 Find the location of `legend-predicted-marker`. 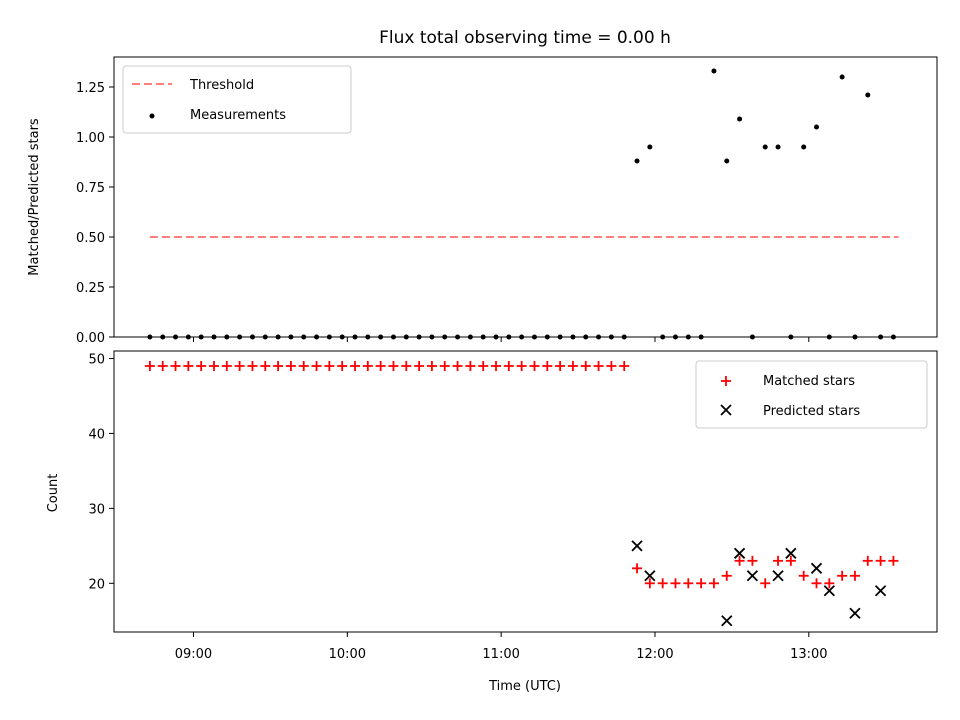

legend-predicted-marker is located at coordinates (726, 410).